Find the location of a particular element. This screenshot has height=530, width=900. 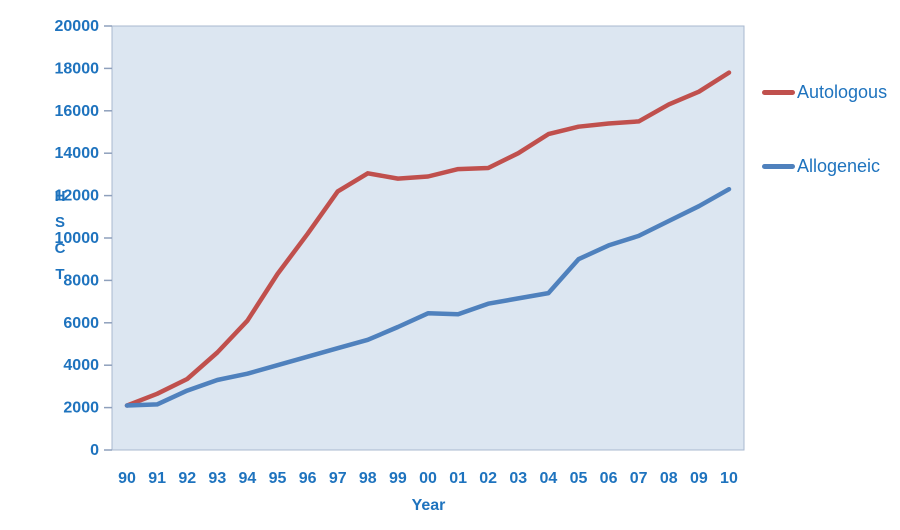

x-tick-label: 02 is located at coordinates (488, 478).